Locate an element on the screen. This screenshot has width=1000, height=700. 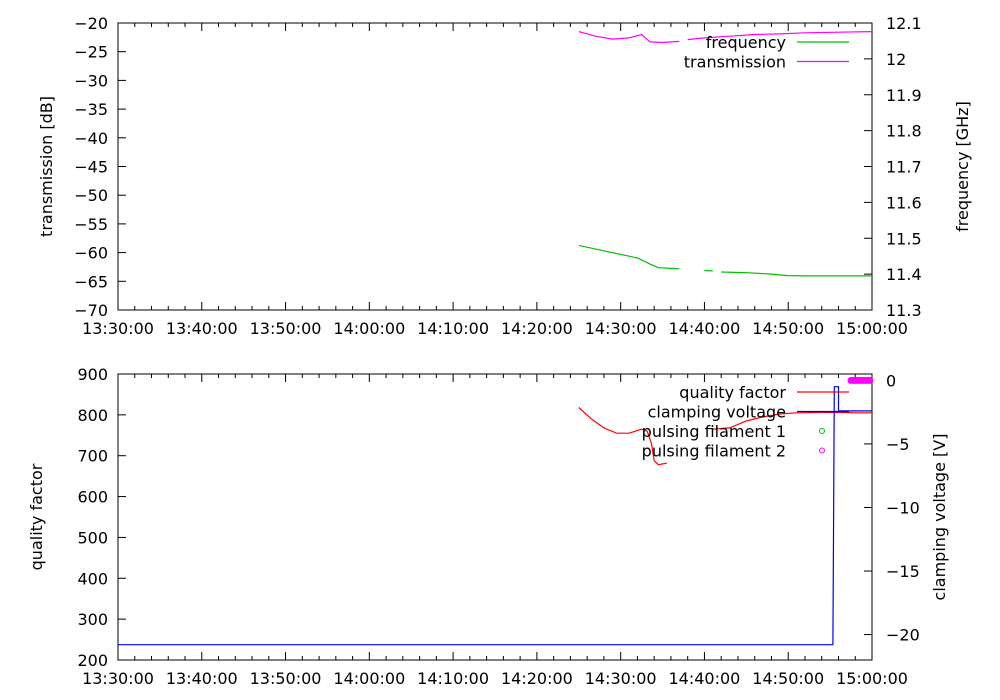
y2-tick-label: 11.7 is located at coordinates (904, 167).